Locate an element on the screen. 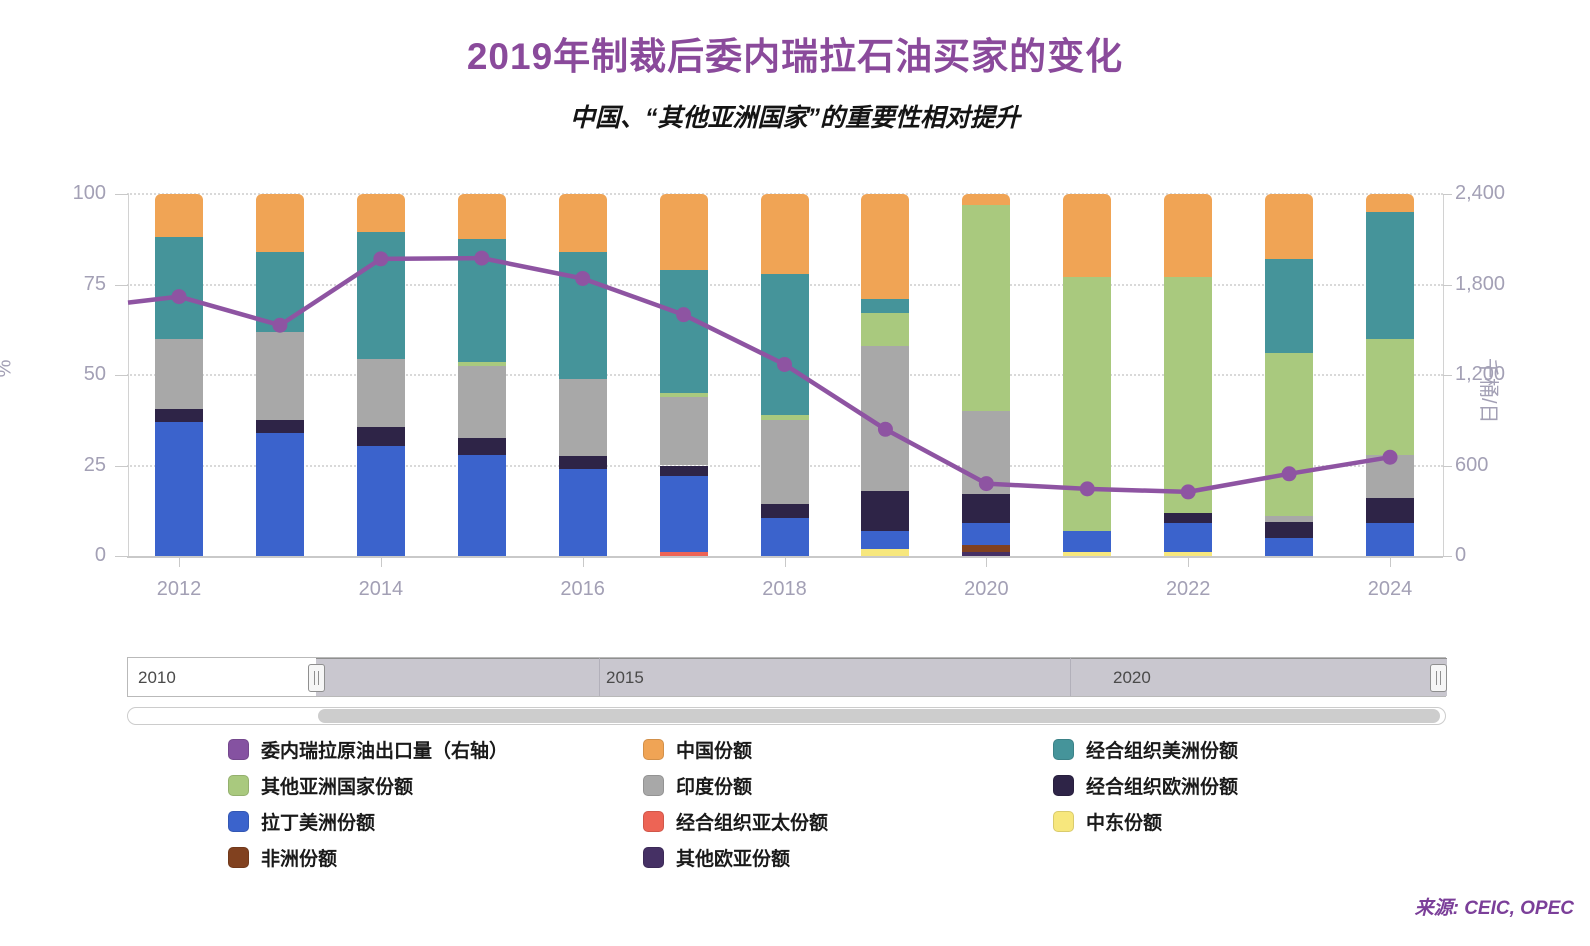  legend-item: 拉丁美洲份额 is located at coordinates (368, 822).